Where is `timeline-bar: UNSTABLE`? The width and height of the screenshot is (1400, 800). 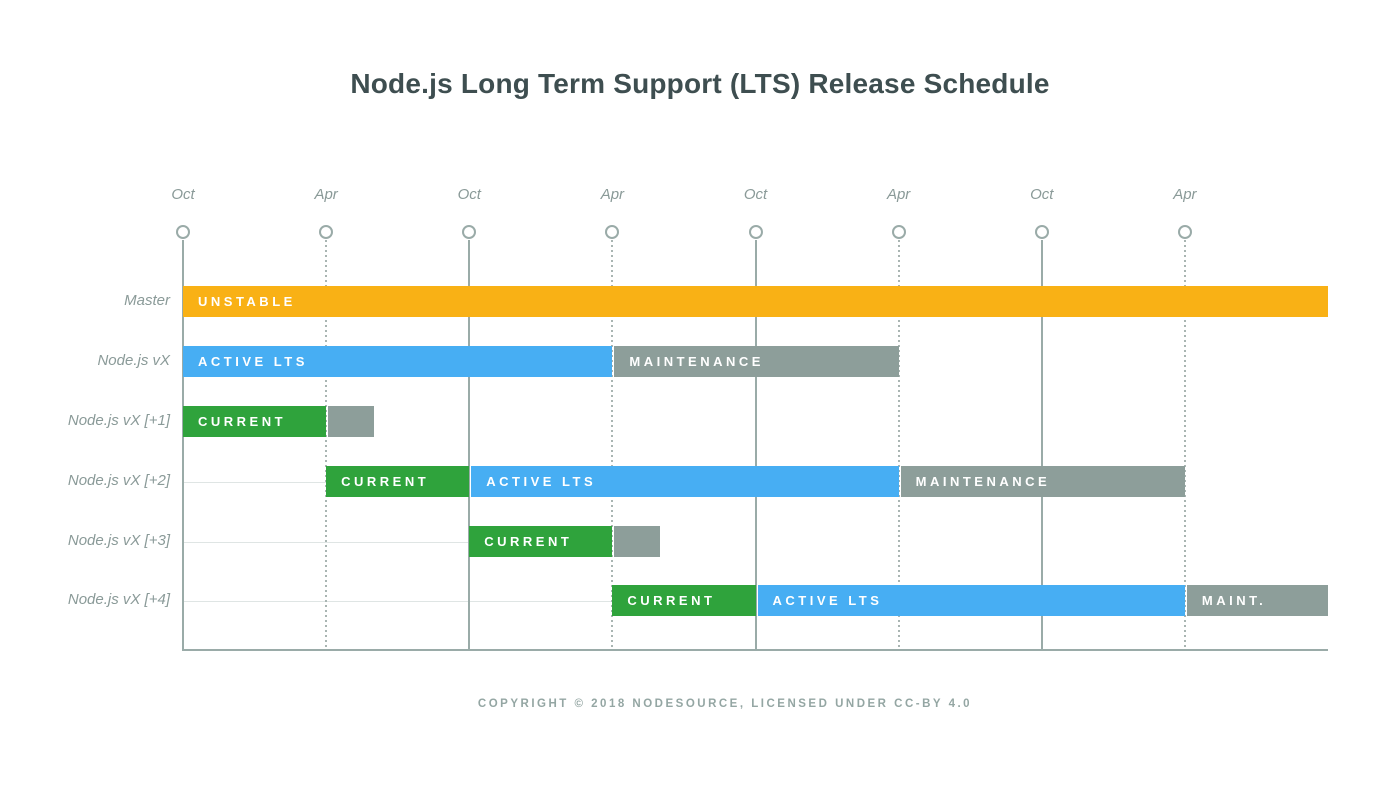
timeline-bar: UNSTABLE is located at coordinates (755, 301).